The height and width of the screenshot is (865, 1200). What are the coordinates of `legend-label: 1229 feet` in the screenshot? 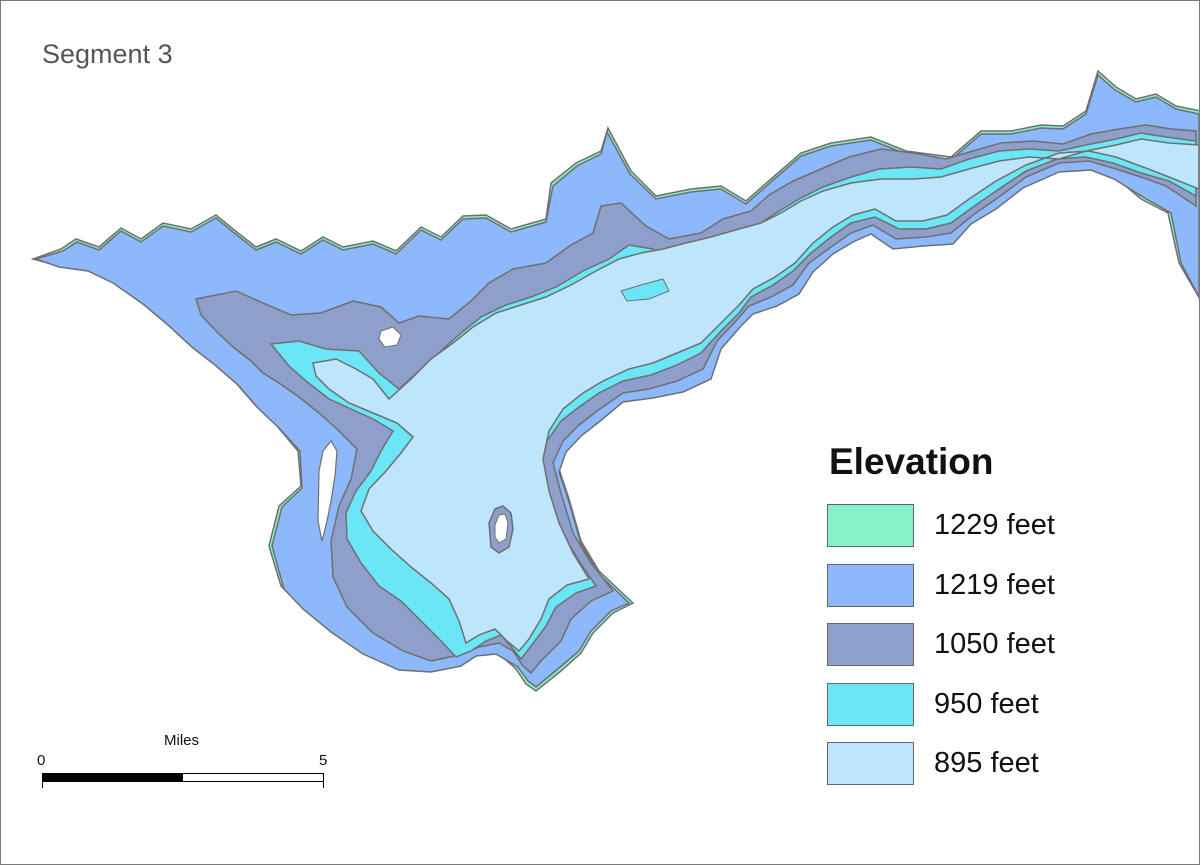 It's located at (994, 525).